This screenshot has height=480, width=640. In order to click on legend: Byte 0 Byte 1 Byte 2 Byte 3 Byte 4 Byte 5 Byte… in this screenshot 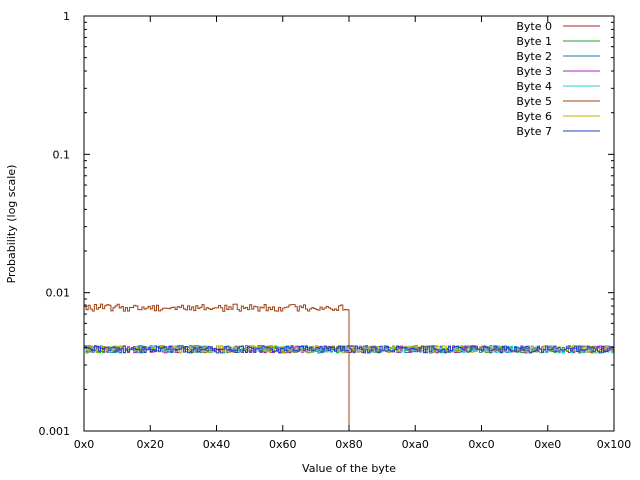, I will do `click(558, 79)`.